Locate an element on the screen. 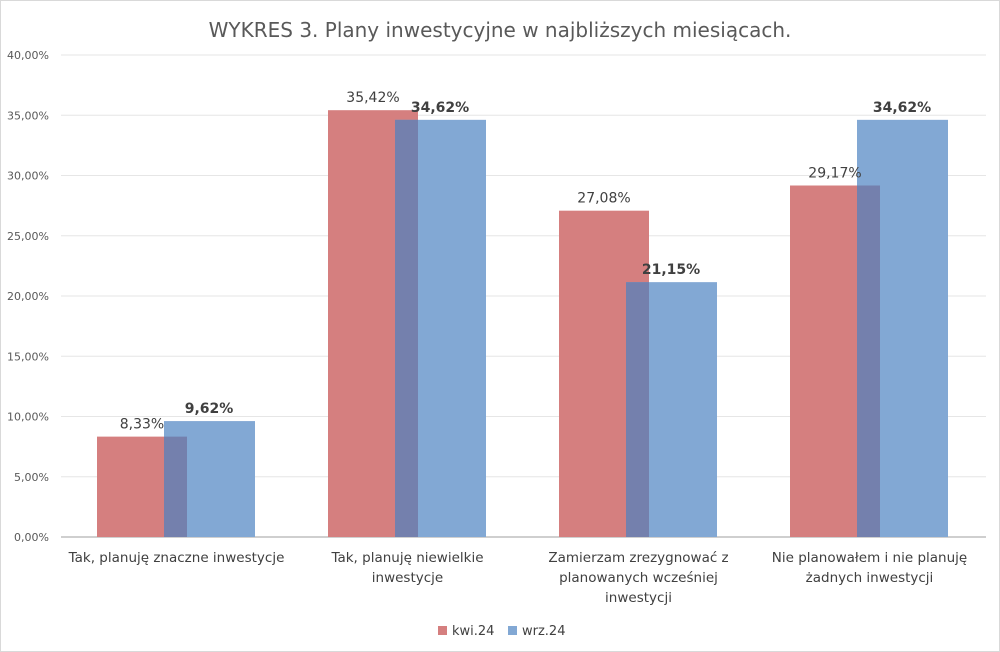 Image resolution: width=1000 pixels, height=652 pixels. x-tick-label: Zamierzam zrezygnować z is located at coordinates (638, 558).